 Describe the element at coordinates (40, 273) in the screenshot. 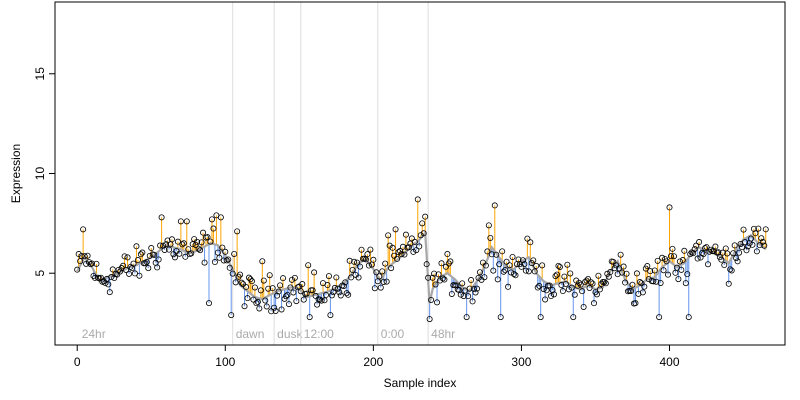

I see `y-tick-label: 5` at that location.